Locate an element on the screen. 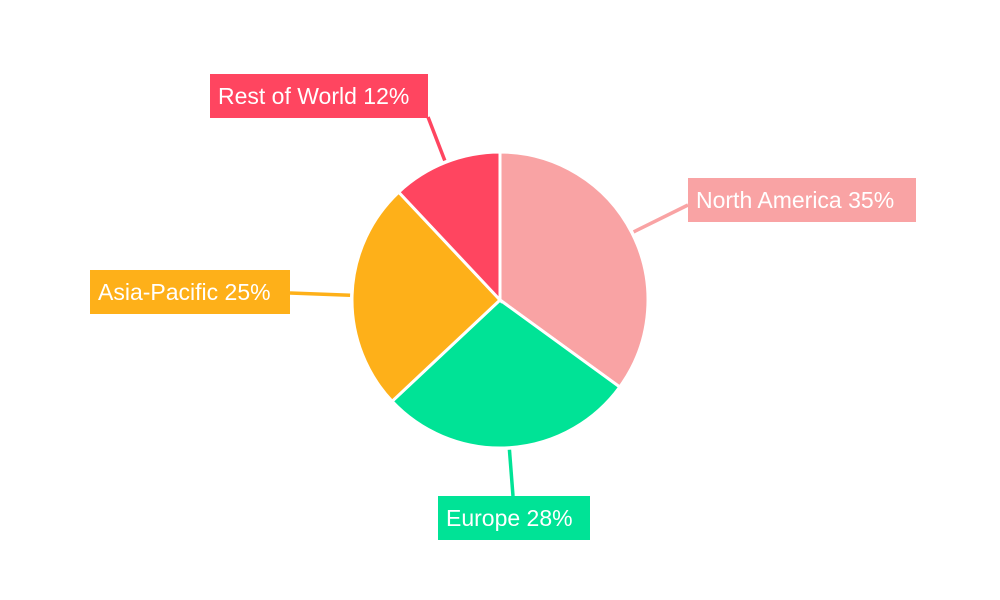 The height and width of the screenshot is (600, 1000). data-label-rest-of-world: Rest of World 12% is located at coordinates (319, 96).